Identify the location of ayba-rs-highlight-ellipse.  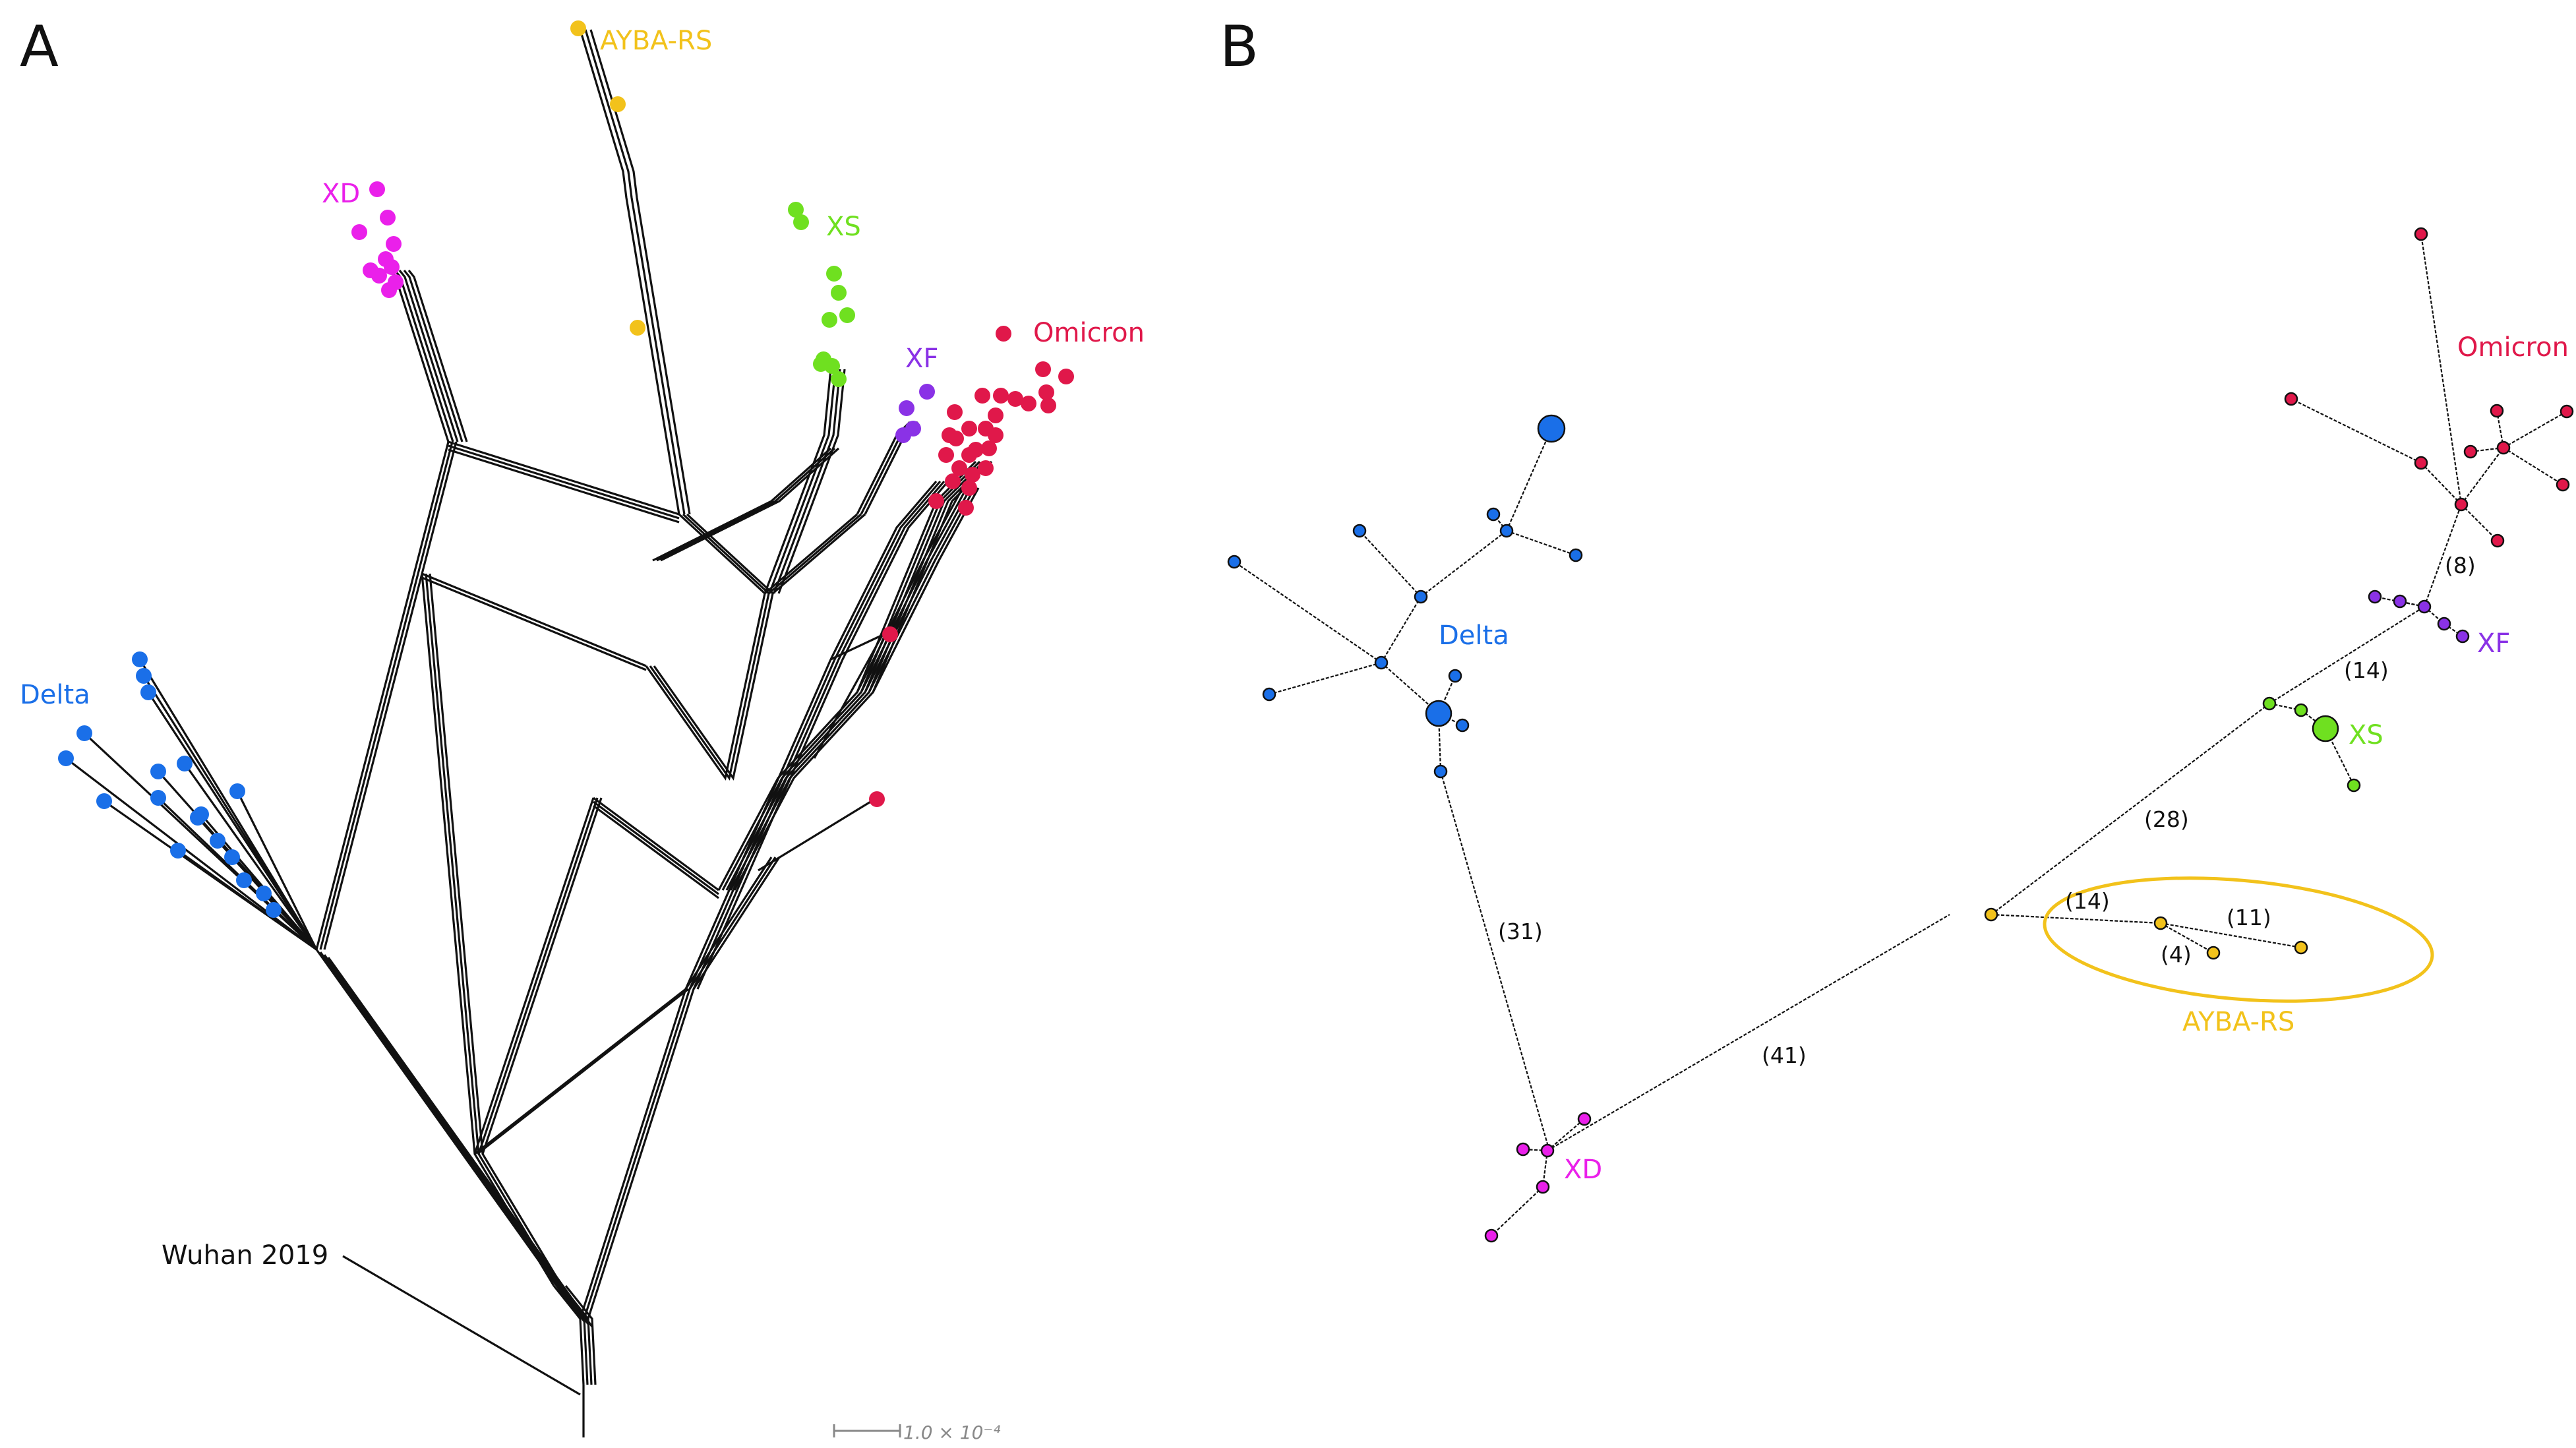
(2238, 939).